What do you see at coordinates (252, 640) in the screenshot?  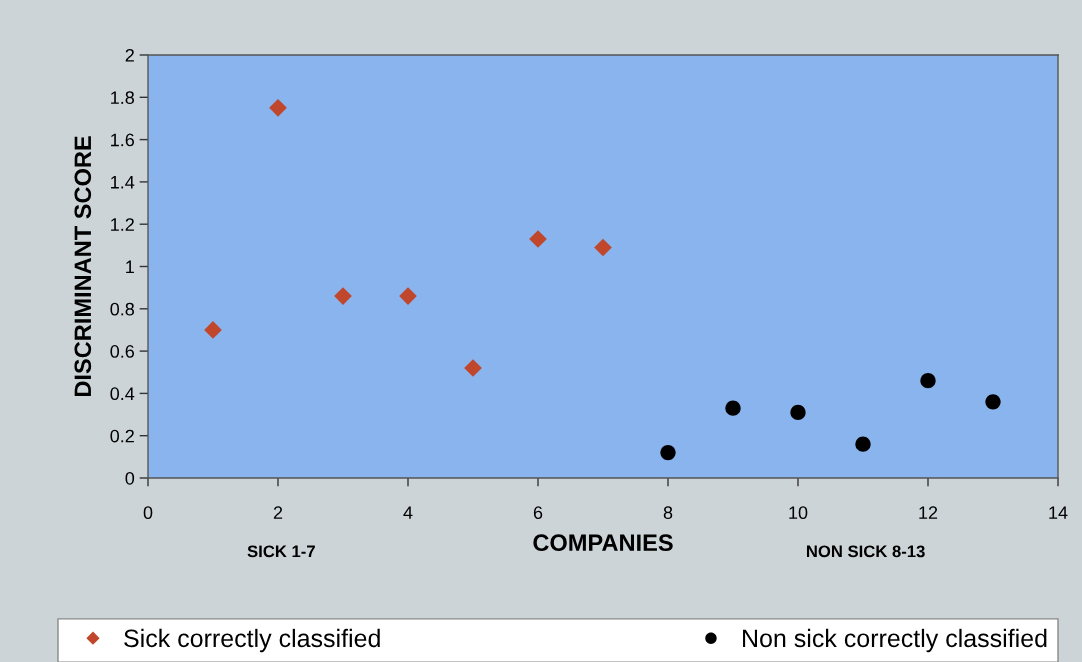 I see `legend-label: Sick correctly classified` at bounding box center [252, 640].